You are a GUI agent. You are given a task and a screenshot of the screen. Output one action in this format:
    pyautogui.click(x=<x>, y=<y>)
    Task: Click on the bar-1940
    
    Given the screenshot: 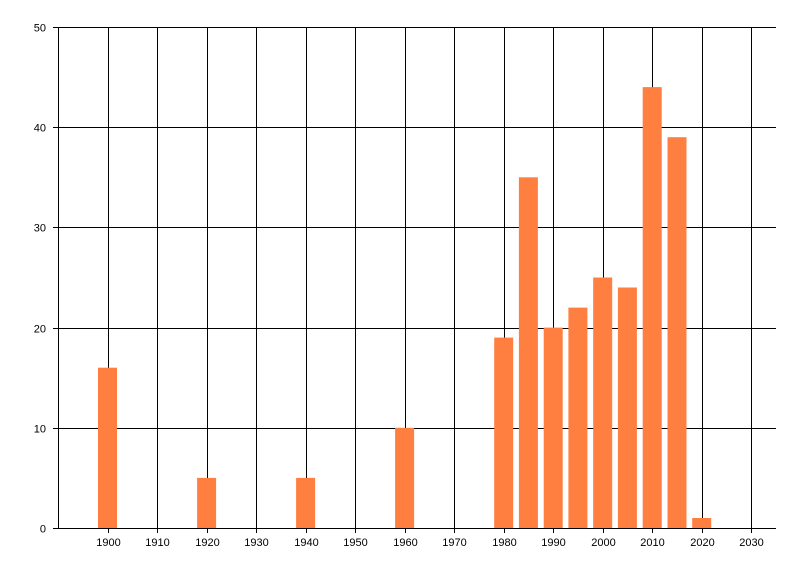 What is the action you would take?
    pyautogui.click(x=306, y=502)
    